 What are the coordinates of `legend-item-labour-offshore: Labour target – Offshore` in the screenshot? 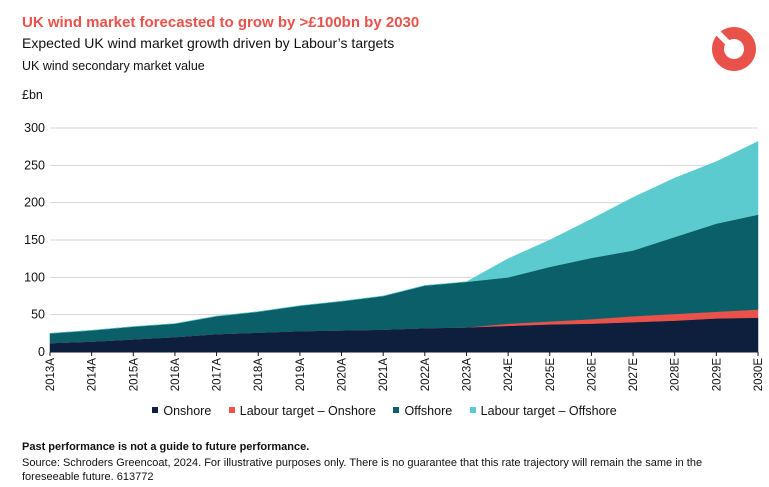 It's located at (543, 411).